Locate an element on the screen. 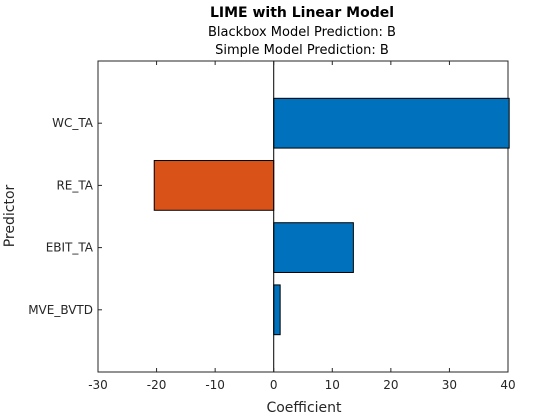 This screenshot has width=560, height=420. bar-ebit-ta is located at coordinates (313, 247).